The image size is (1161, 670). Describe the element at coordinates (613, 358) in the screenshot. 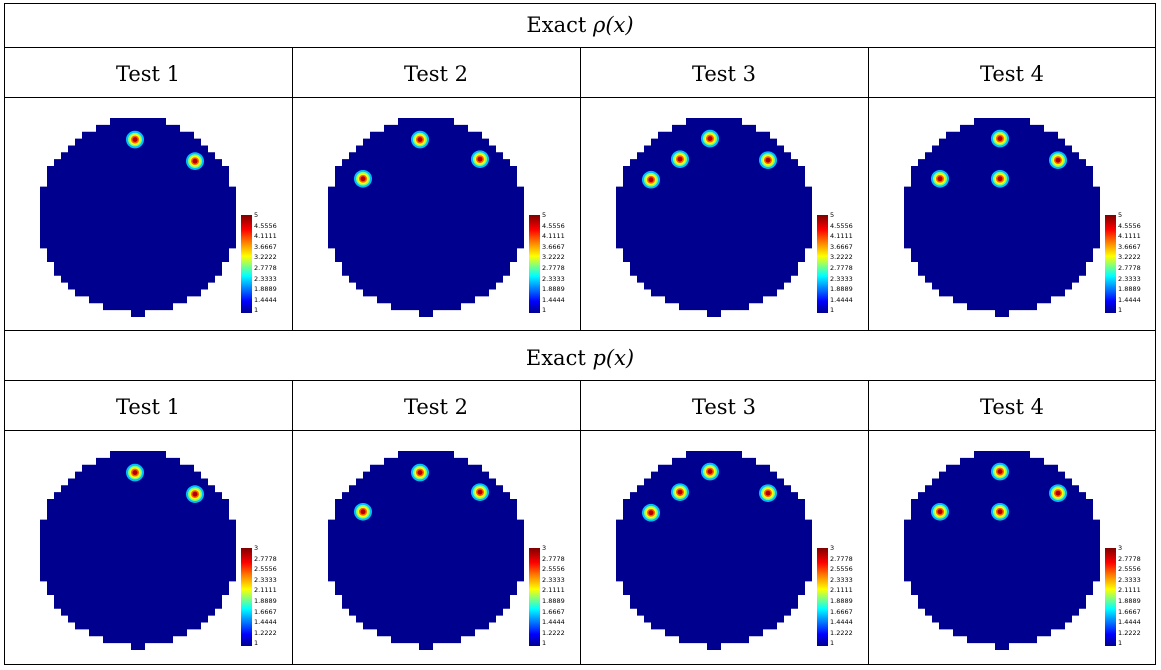

I see `section-title-symbol: p(x)` at that location.